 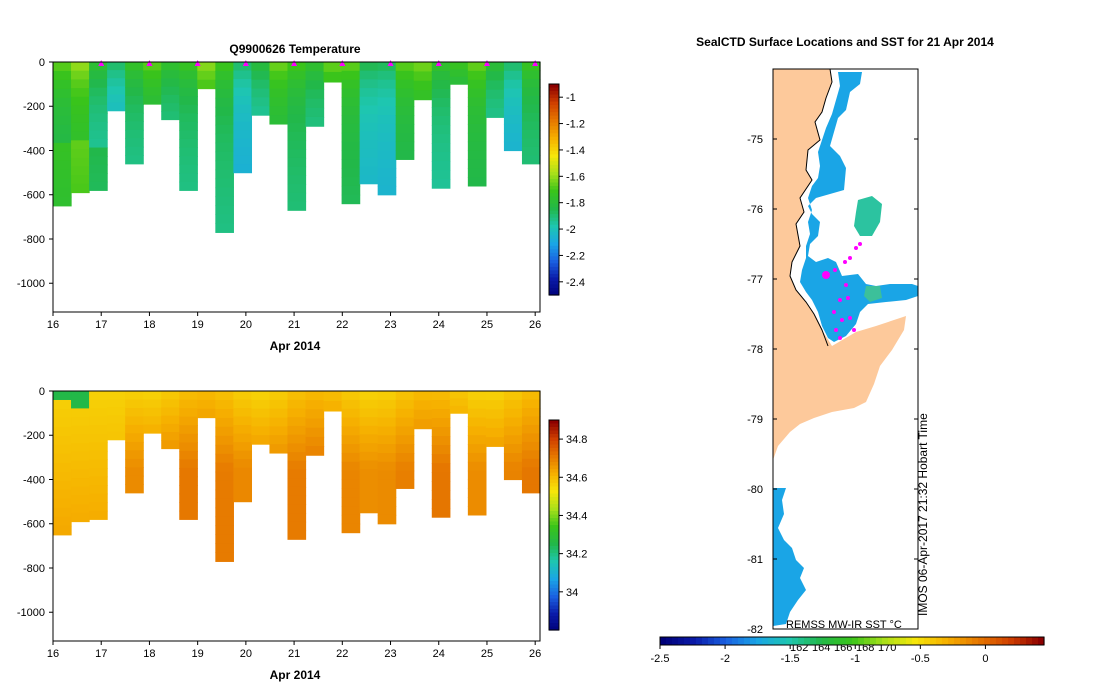 I want to click on sst-colorbar-tick-label: -0.5, so click(x=920, y=659).